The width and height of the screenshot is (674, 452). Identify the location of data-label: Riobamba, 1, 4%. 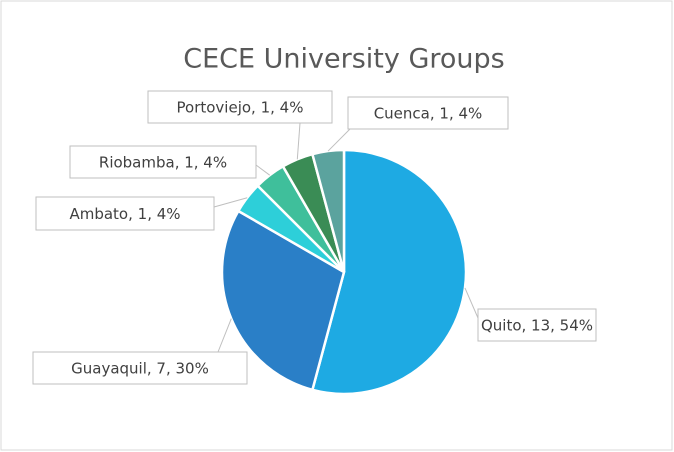
(163, 163).